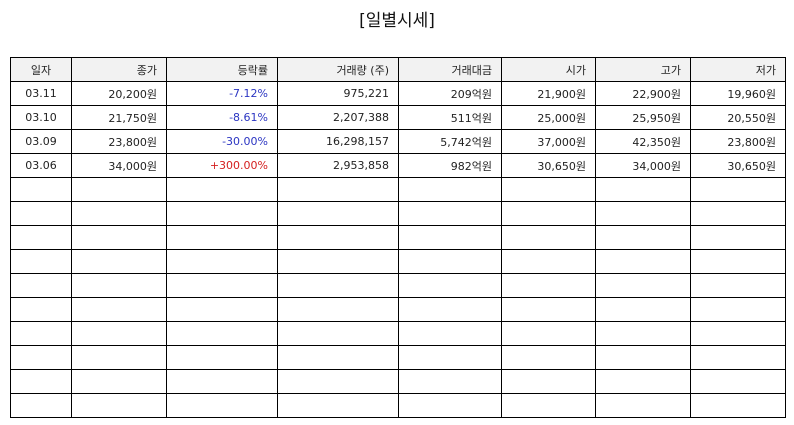  What do you see at coordinates (222, 165) in the screenshot?
I see `cell-change: +300.00%` at bounding box center [222, 165].